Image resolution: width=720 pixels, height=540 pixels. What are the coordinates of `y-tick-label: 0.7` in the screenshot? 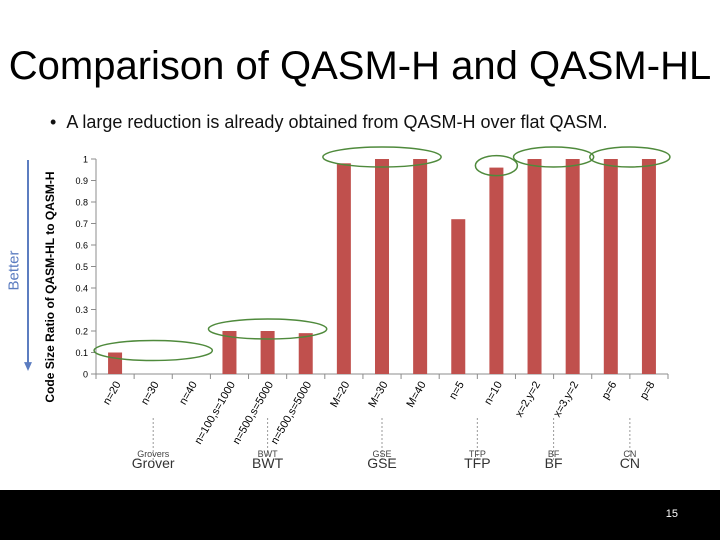 It's located at (81, 224).